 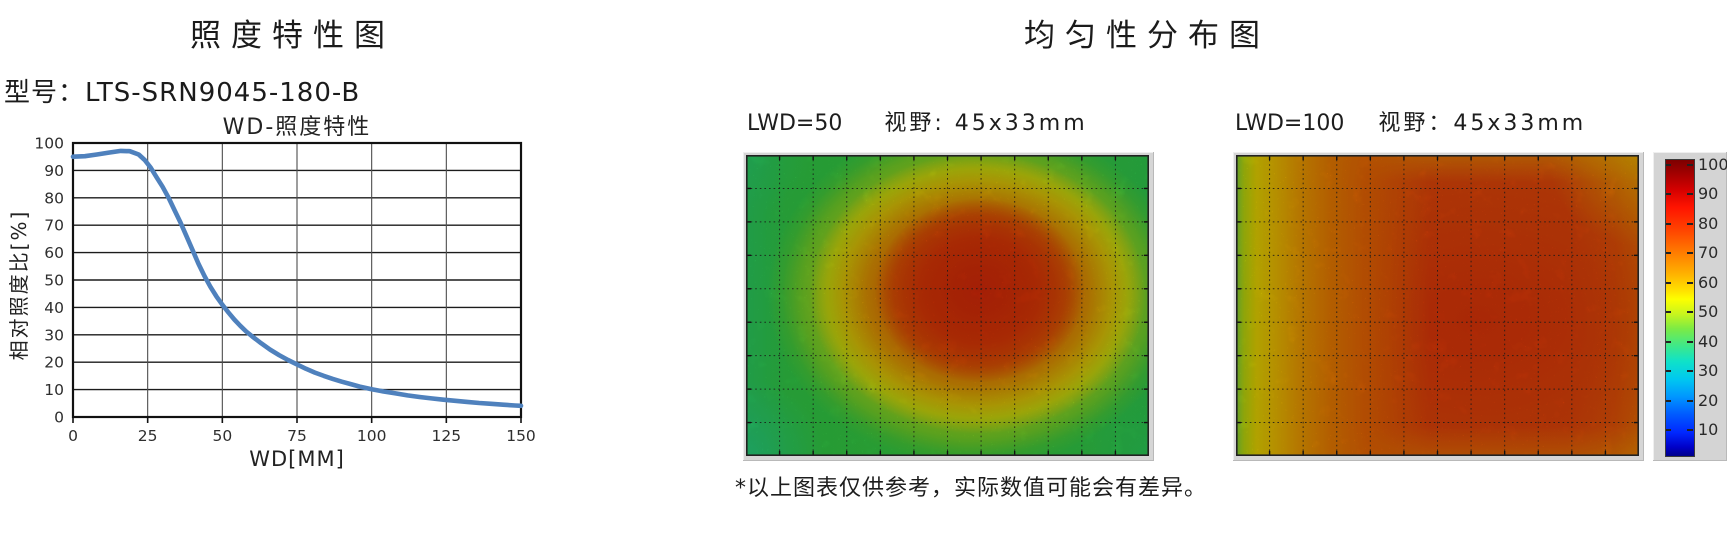 What do you see at coordinates (1680, 308) in the screenshot?
I see `colorbar-gradient` at bounding box center [1680, 308].